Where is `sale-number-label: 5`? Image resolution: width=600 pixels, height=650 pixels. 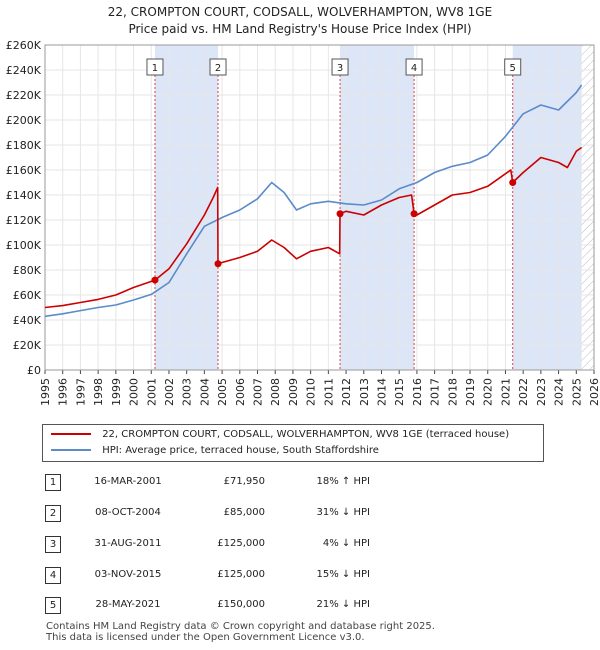 sale-number-label: 5 is located at coordinates (513, 68).